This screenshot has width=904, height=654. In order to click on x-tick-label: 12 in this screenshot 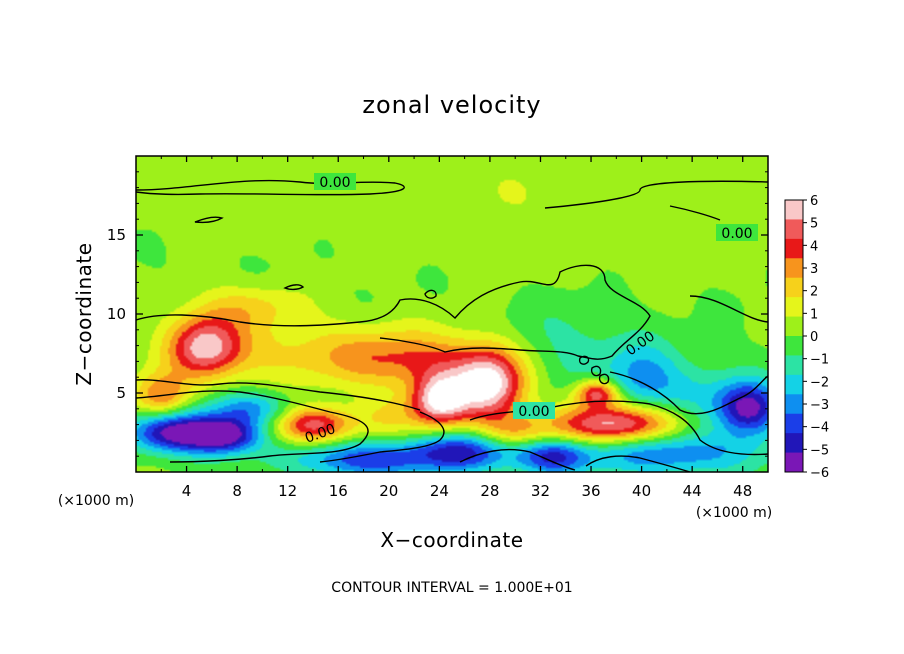, I will do `click(287, 491)`.